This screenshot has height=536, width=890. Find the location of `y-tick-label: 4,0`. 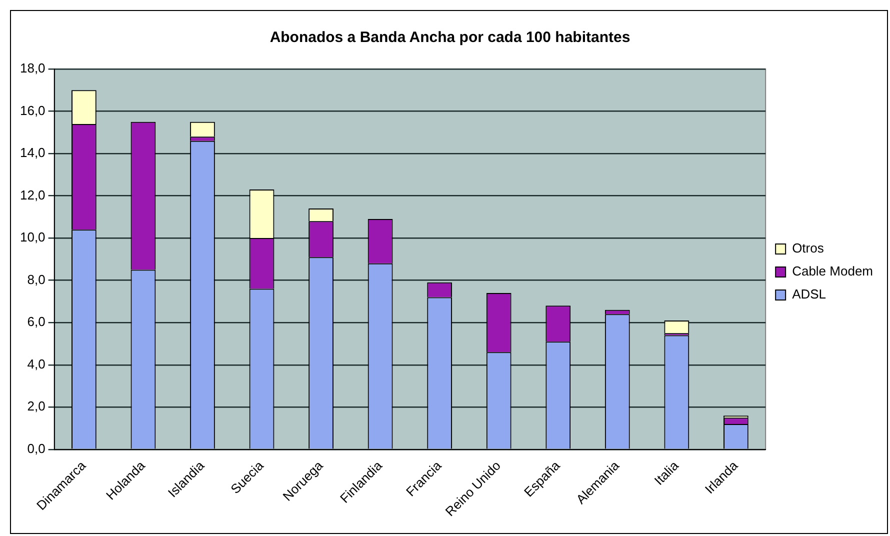

y-tick-label: 4,0 is located at coordinates (36, 364).